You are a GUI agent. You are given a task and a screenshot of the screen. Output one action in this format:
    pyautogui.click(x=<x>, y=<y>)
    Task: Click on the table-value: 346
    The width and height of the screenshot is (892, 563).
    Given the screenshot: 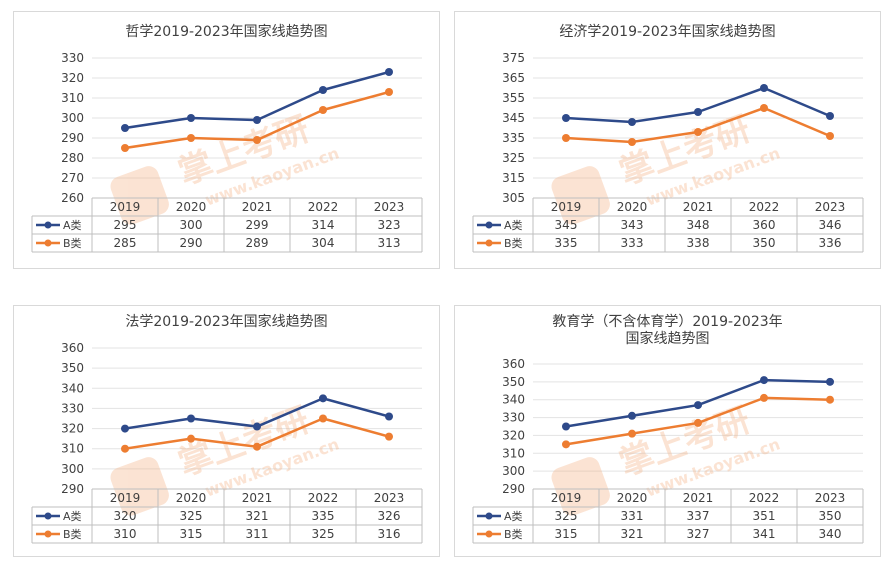 What is the action you would take?
    pyautogui.click(x=830, y=225)
    